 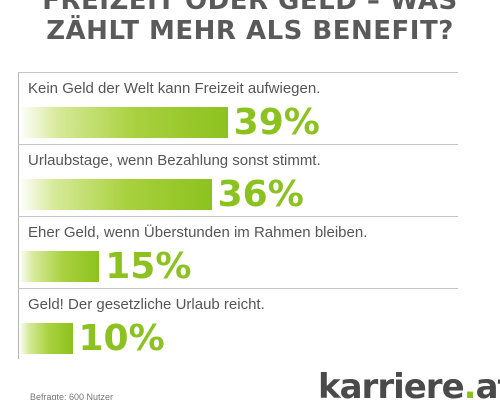 What do you see at coordinates (250, 8) in the screenshot?
I see `chart-title-line1: FREIZEIT ODER GELD – WAS` at bounding box center [250, 8].